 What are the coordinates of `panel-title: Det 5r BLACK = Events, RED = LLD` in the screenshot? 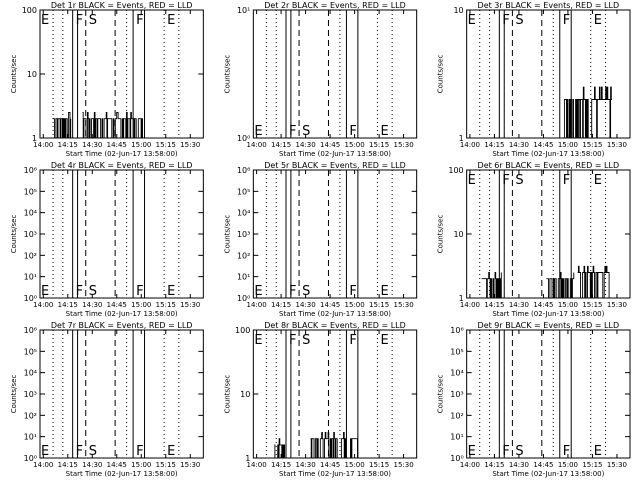 It's located at (335, 165).